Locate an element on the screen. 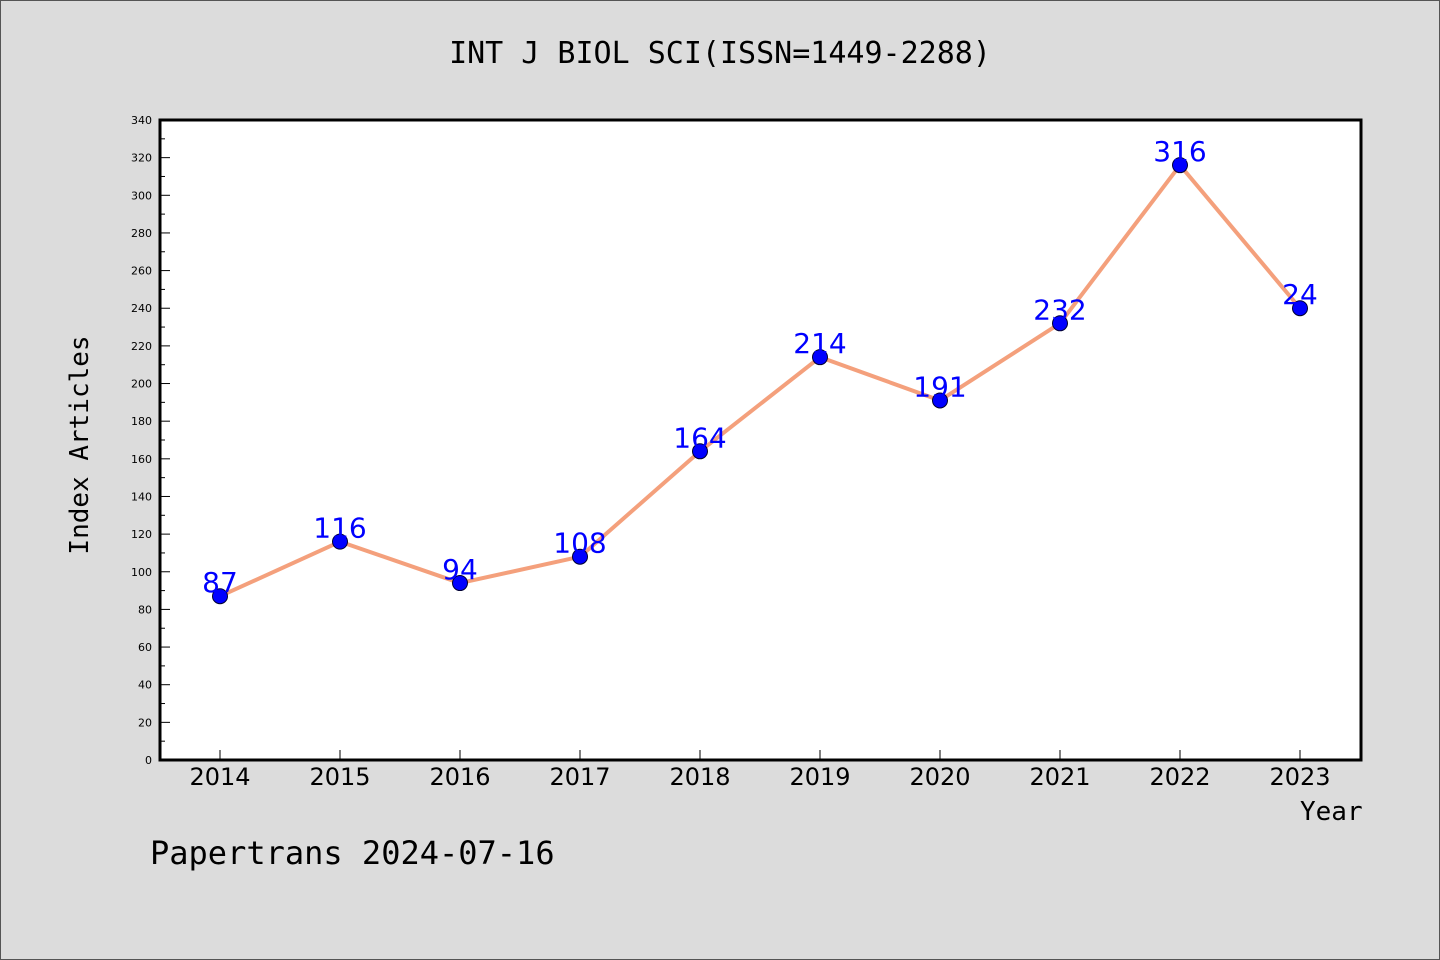 The image size is (1440, 960). y-tick-label: 340 is located at coordinates (141, 120).